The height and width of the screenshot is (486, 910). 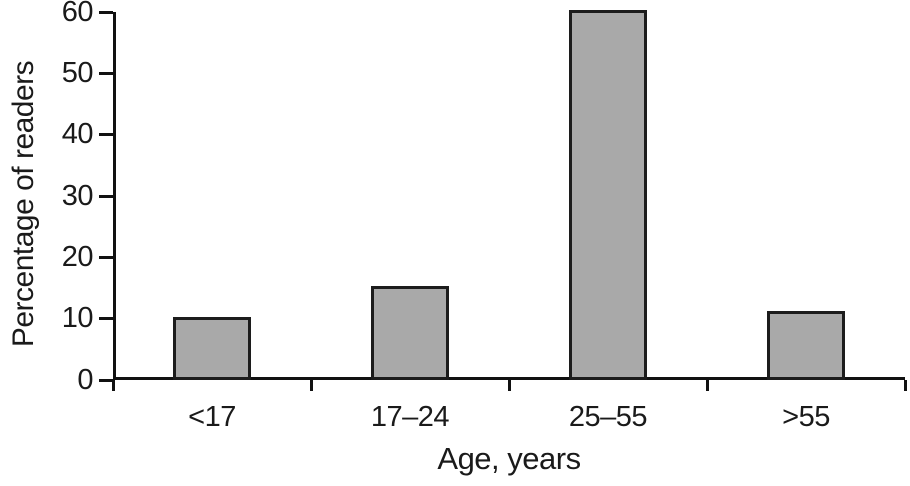 What do you see at coordinates (212, 417) in the screenshot?
I see `x-tick-label: <17` at bounding box center [212, 417].